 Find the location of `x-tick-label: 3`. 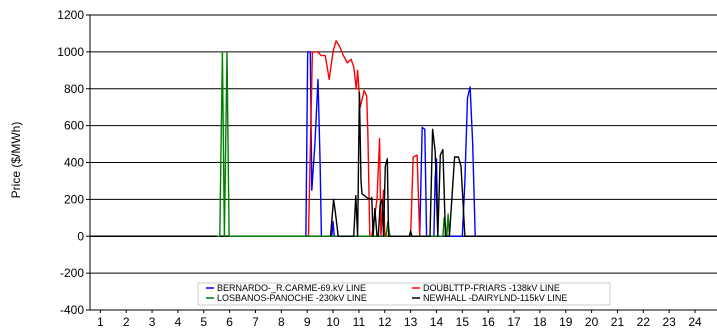

x-tick-label: 3 is located at coordinates (152, 322).